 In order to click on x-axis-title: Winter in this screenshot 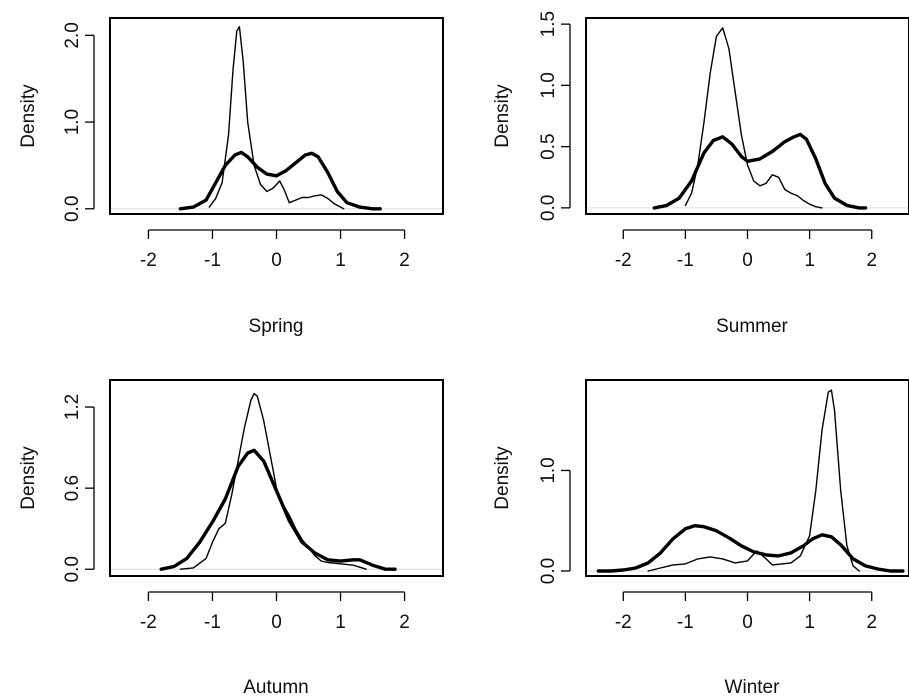, I will do `click(753, 687)`.